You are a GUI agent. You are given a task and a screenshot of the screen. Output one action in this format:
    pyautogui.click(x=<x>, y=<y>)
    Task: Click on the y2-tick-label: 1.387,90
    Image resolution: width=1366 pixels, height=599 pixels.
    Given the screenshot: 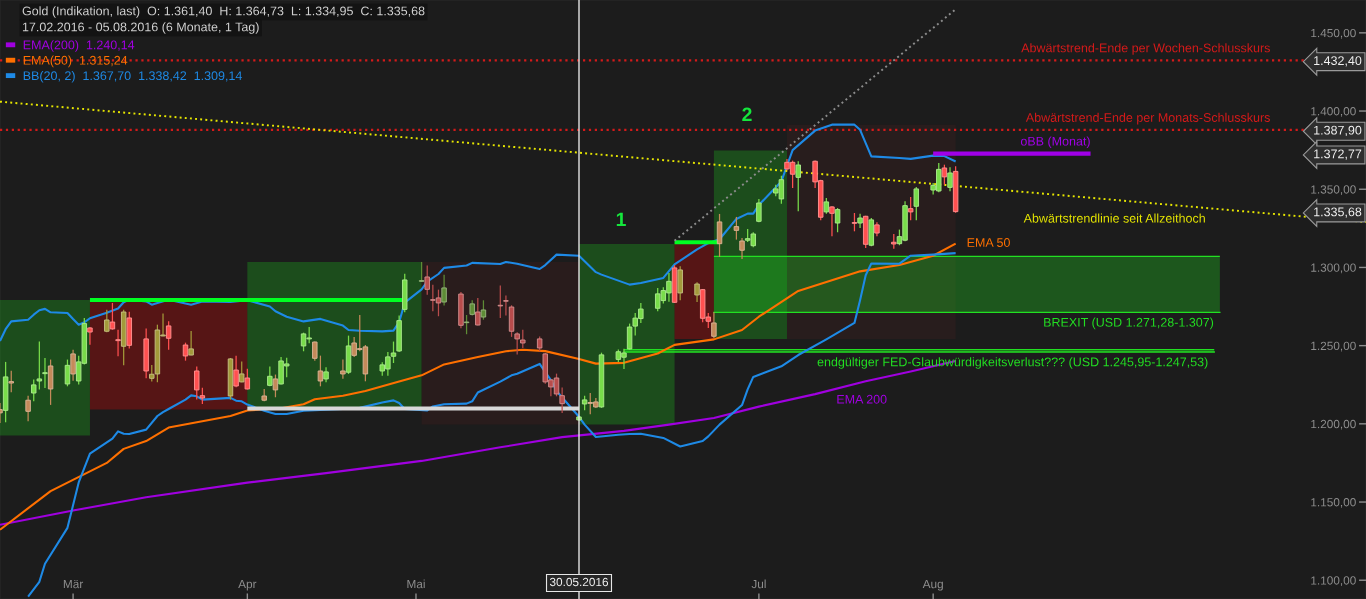 What is the action you would take?
    pyautogui.click(x=1338, y=131)
    